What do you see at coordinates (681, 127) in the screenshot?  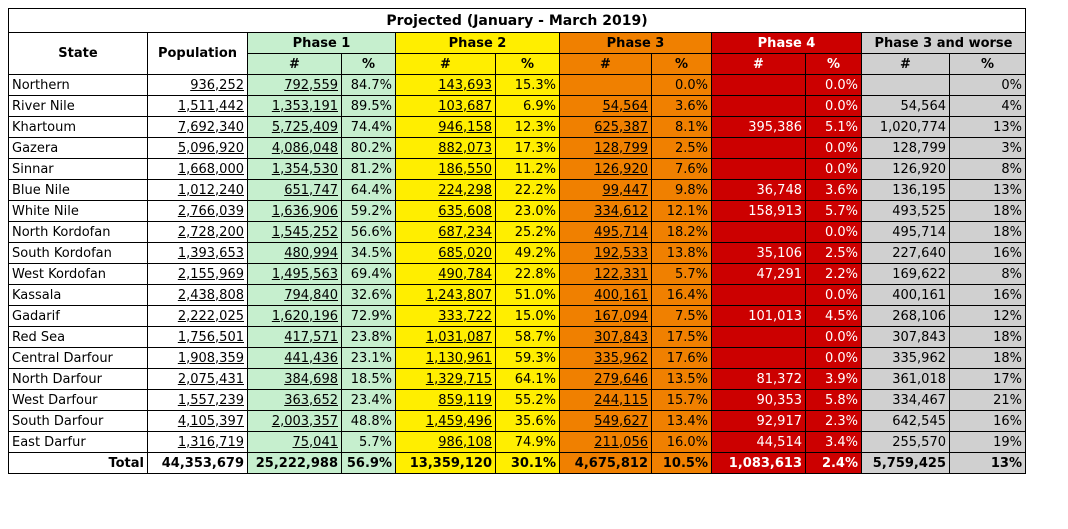 I see `cell-phase-3-pct: 8.1%` at bounding box center [681, 127].